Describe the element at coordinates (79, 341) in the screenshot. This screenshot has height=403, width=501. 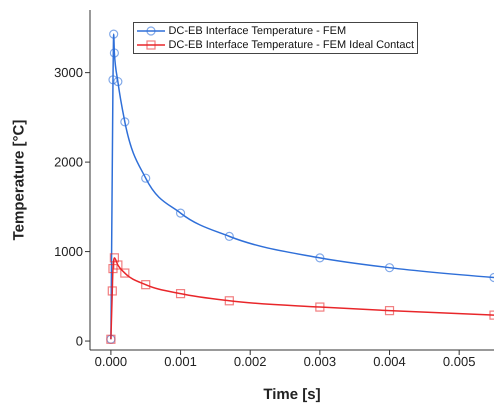
I see `y-tick-label: 0` at that location.